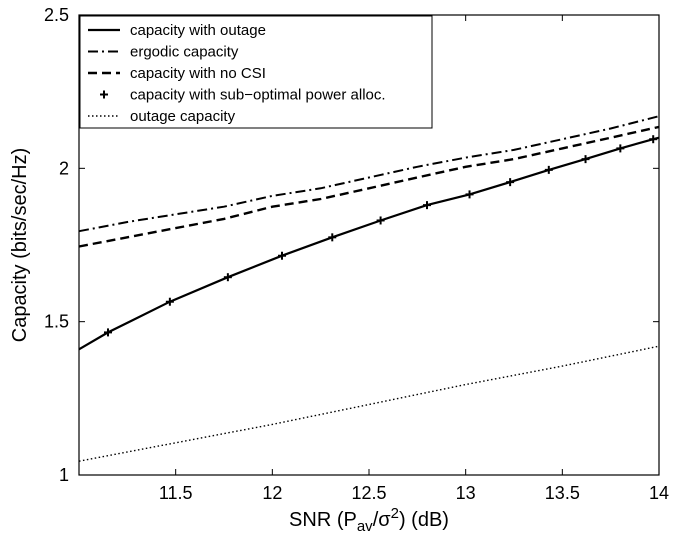 The height and width of the screenshot is (533, 688). Describe the element at coordinates (183, 116) in the screenshot. I see `legend-label: outage capacity` at that location.